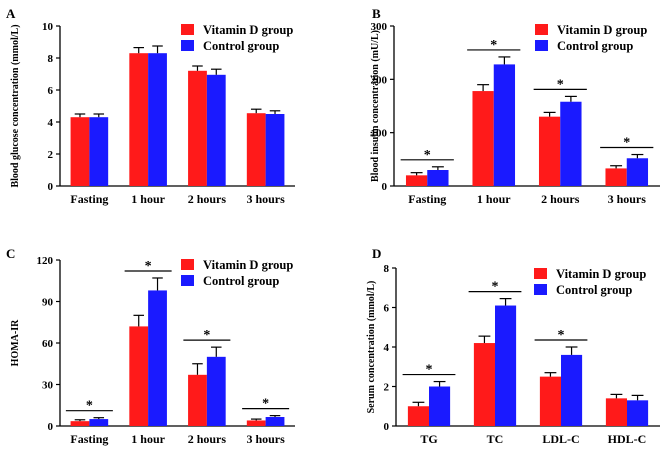 This screenshot has height=450, width=669. I want to click on y-axis-title: Blood insulin concentration (mU/L), so click(375, 106).